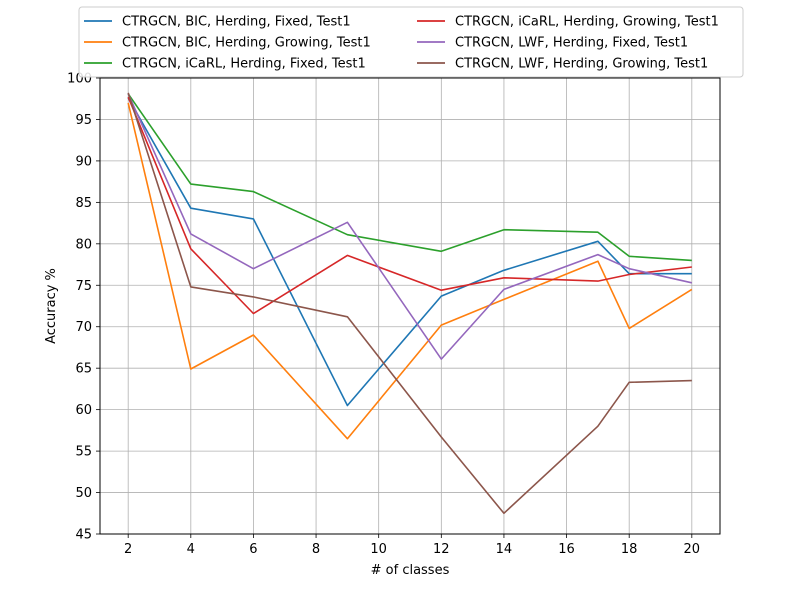 The image size is (800, 600). Describe the element at coordinates (378, 549) in the screenshot. I see `x-tick-label: 10` at that location.